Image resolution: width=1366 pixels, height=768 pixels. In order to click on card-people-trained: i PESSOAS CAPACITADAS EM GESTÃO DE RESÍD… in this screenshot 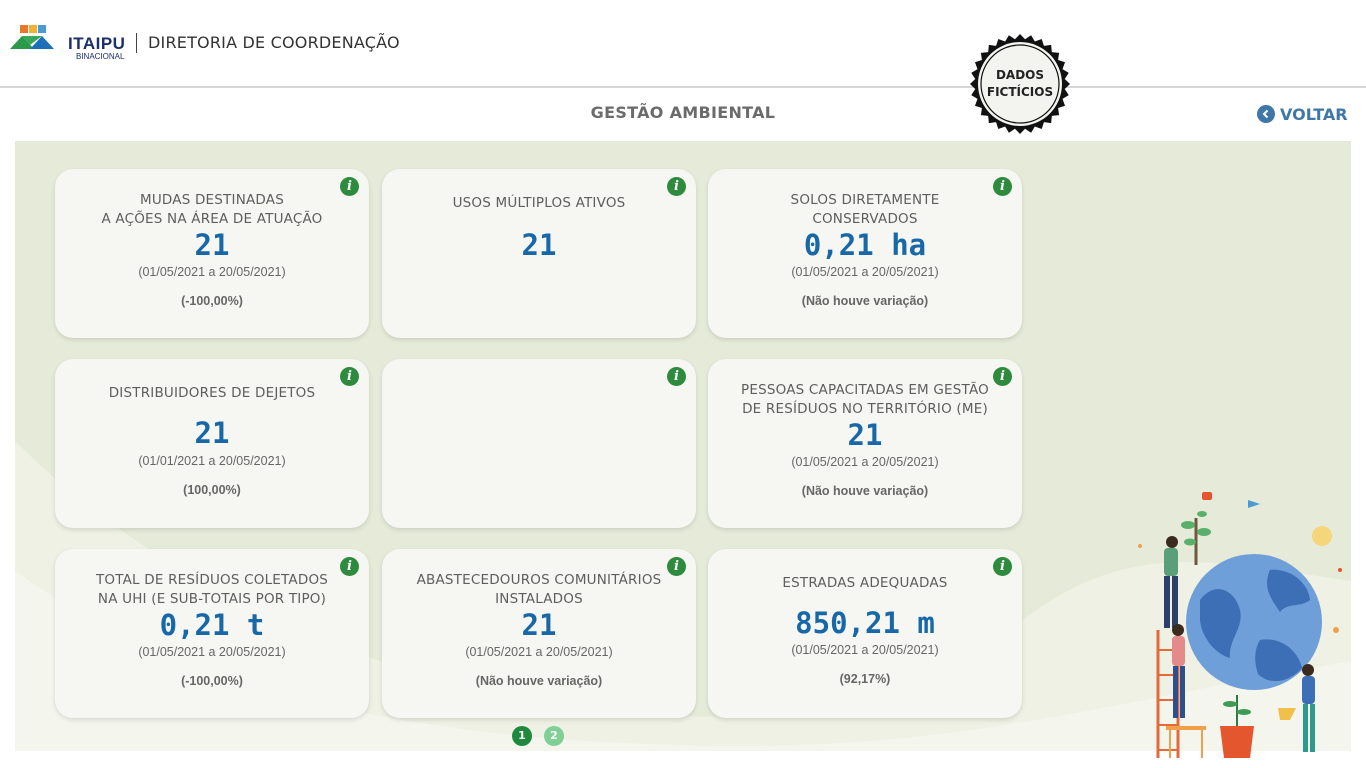, I will do `click(865, 443)`.